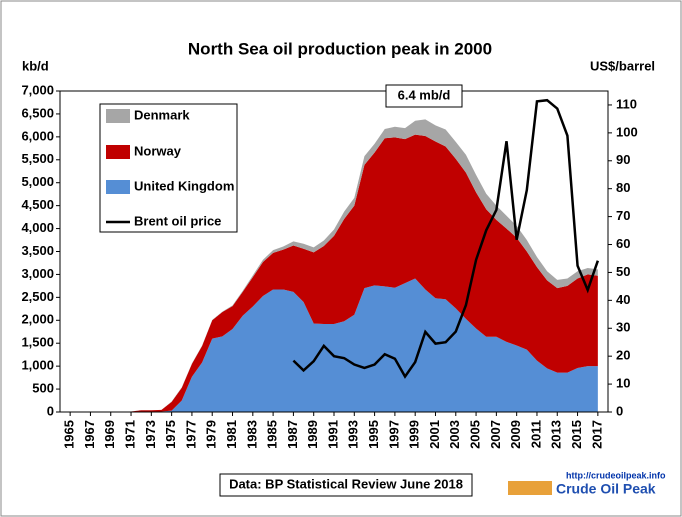 This screenshot has width=682, height=517. I want to click on source: Data: BP Statistical Review June 2018, so click(346, 483).